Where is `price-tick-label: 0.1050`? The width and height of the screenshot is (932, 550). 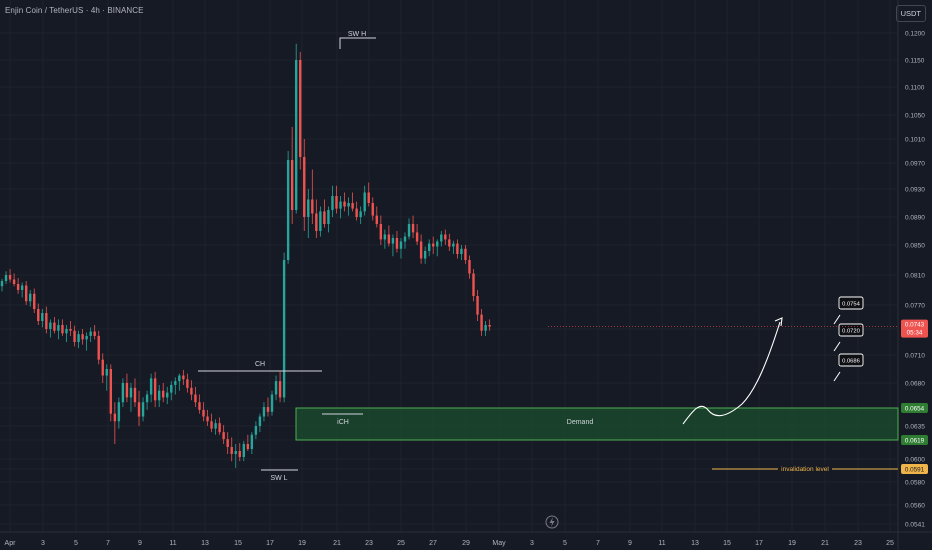 price-tick-label: 0.1050 is located at coordinates (915, 116).